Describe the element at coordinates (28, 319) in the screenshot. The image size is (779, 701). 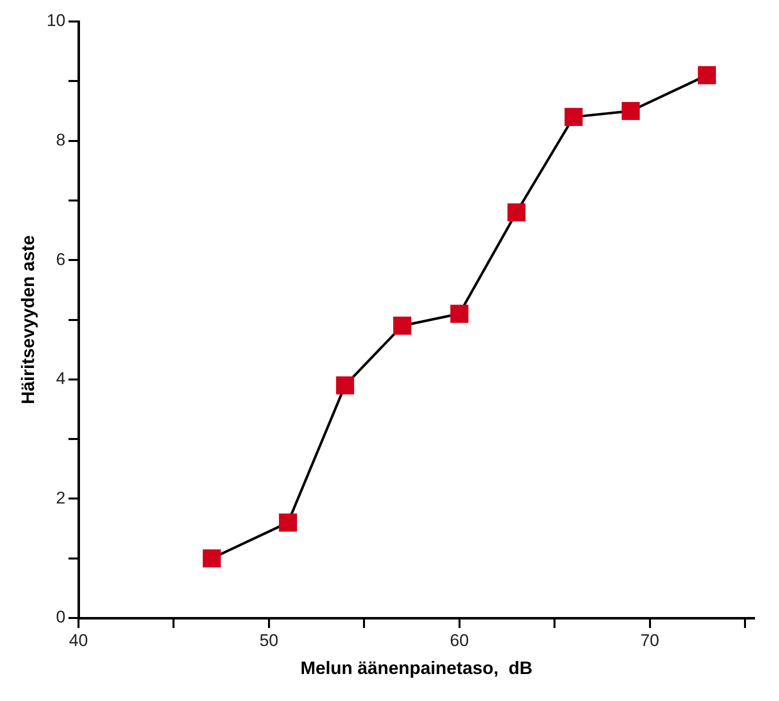
I see `y-axis-title: Häiritsevyyden aste` at that location.